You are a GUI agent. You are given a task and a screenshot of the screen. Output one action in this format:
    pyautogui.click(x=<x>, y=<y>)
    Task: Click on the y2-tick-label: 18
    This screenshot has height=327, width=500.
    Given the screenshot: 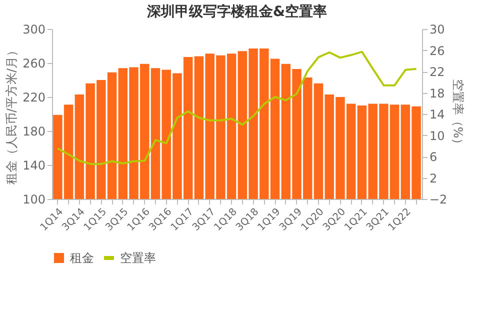 What is the action you would take?
    pyautogui.click(x=437, y=93)
    